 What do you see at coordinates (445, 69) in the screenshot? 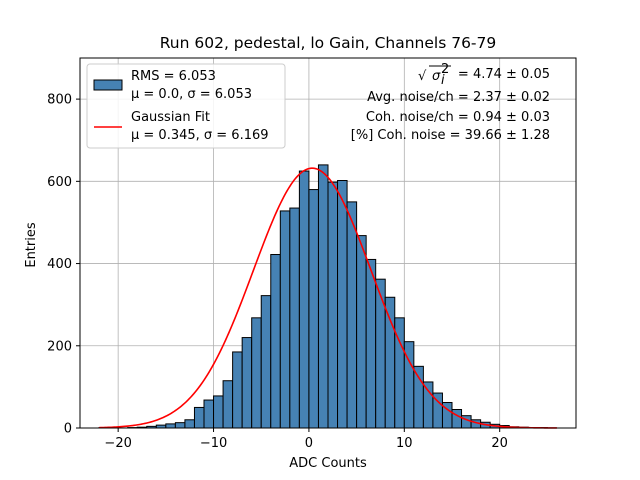
I see `sigma-superscript: 2` at bounding box center [445, 69].